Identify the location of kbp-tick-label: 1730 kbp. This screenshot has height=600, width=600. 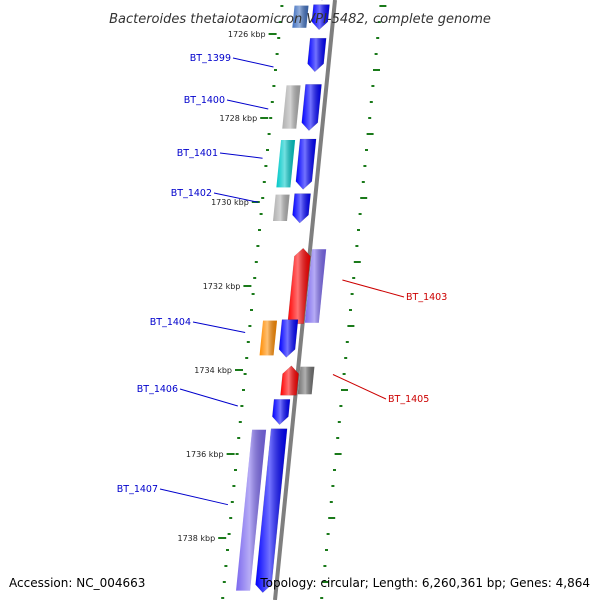
(230, 202).